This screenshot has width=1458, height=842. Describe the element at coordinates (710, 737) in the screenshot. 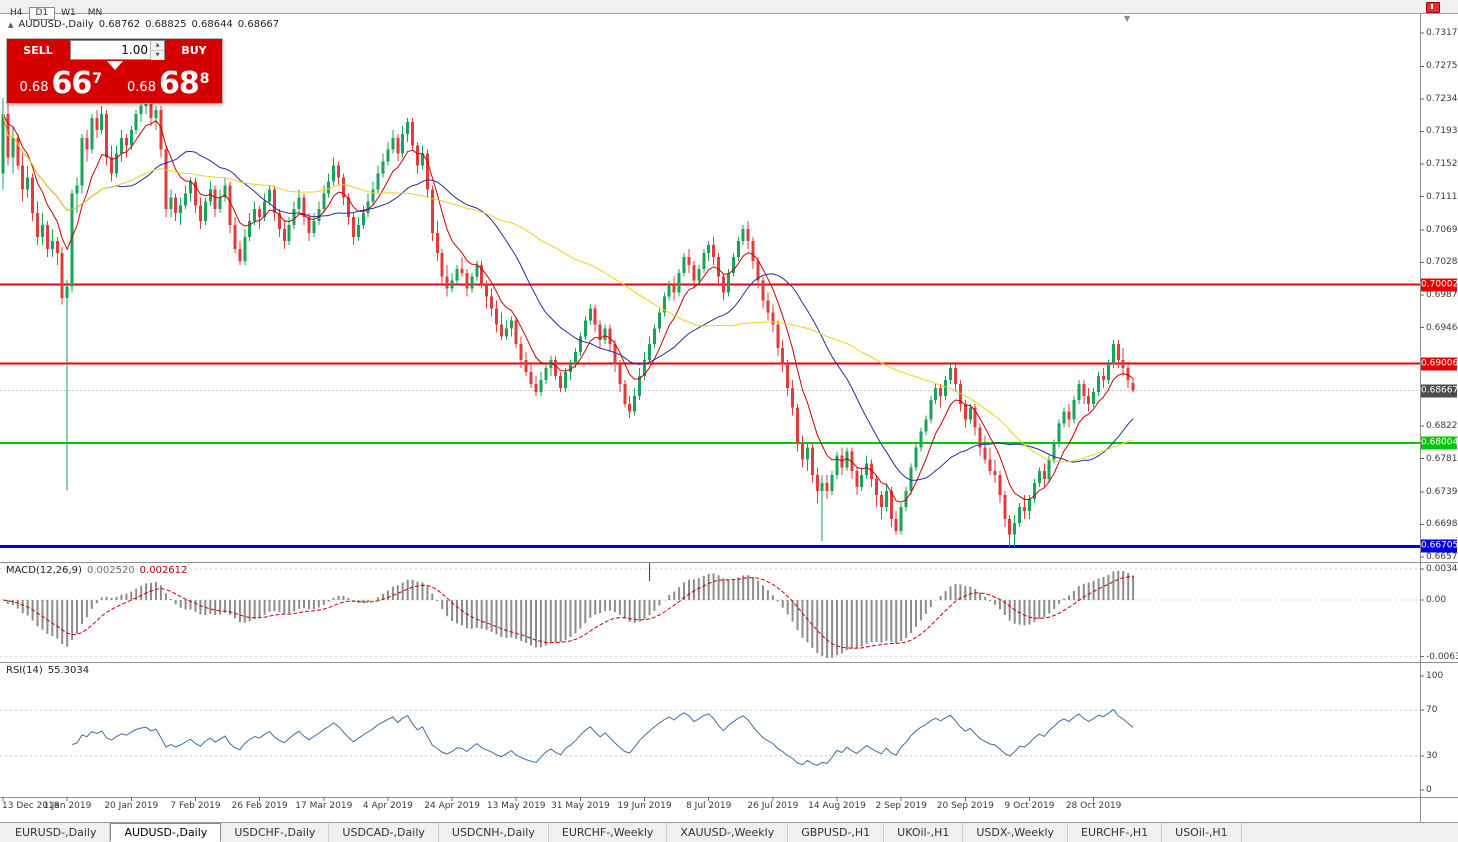

I see `rsi-layer` at that location.